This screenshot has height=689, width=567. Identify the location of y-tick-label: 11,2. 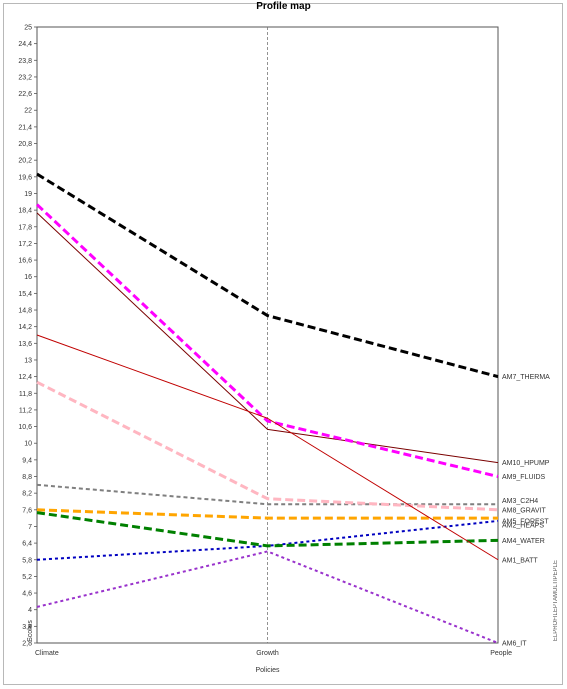
(25, 410).